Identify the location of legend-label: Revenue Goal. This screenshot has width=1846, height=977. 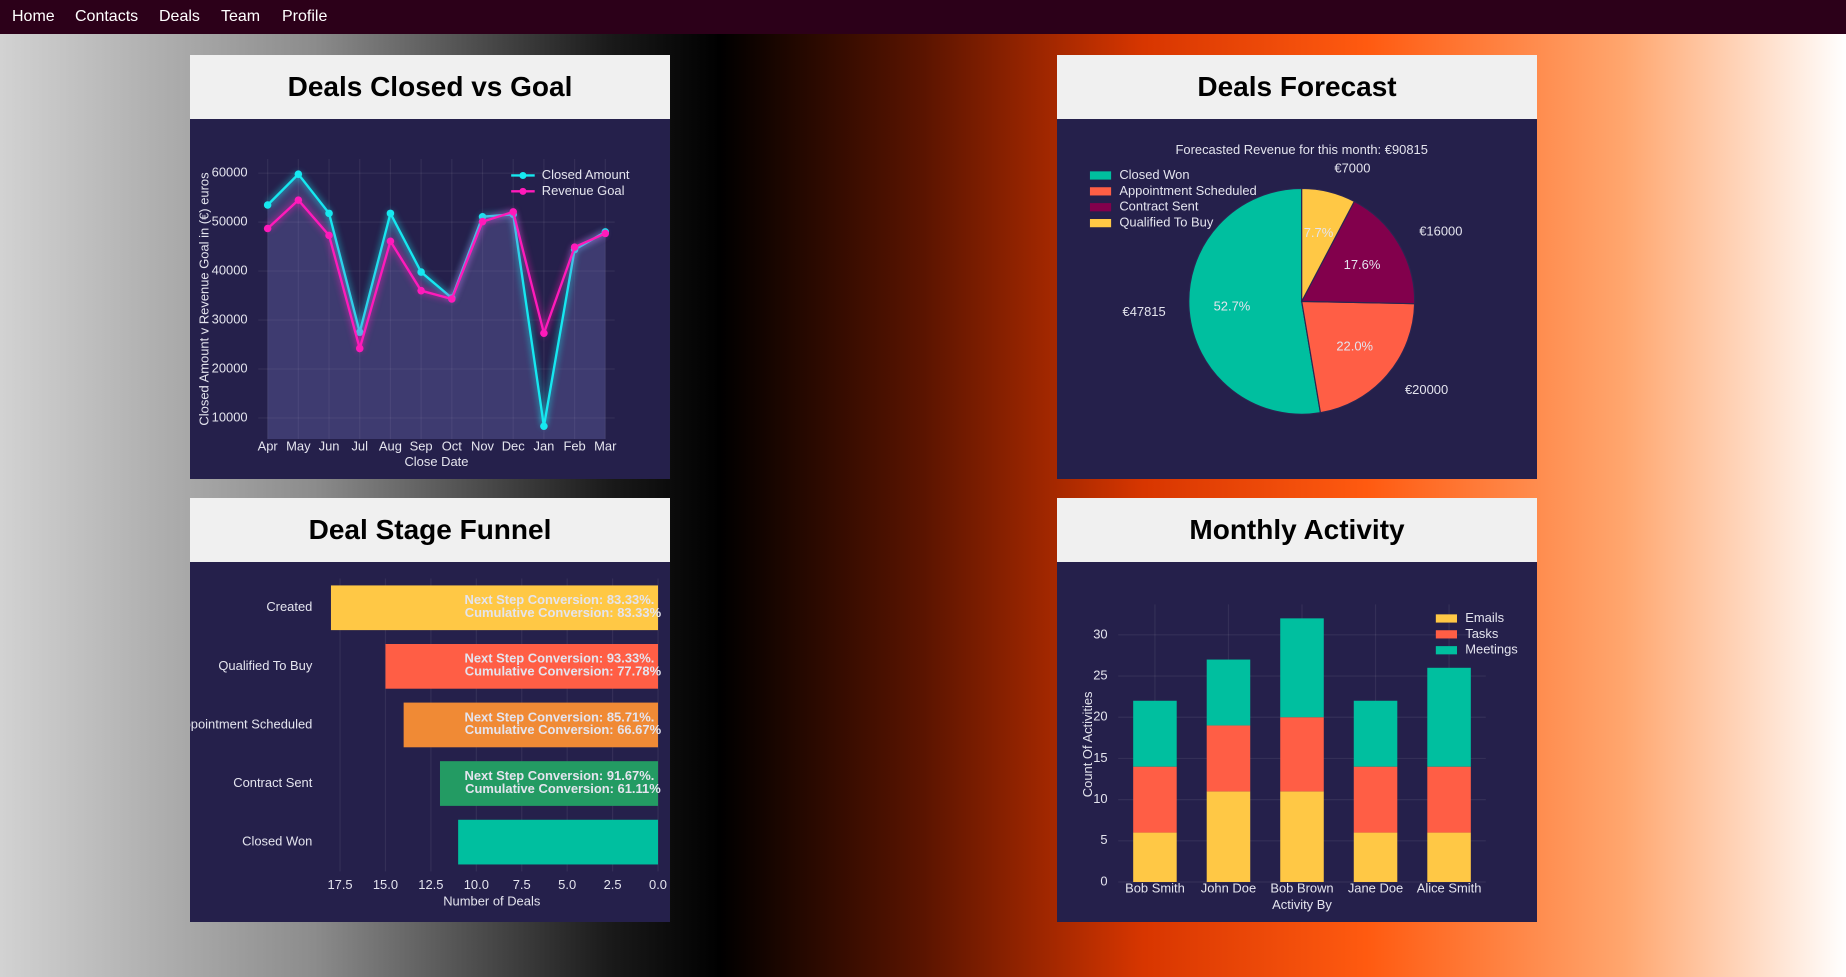
(583, 190).